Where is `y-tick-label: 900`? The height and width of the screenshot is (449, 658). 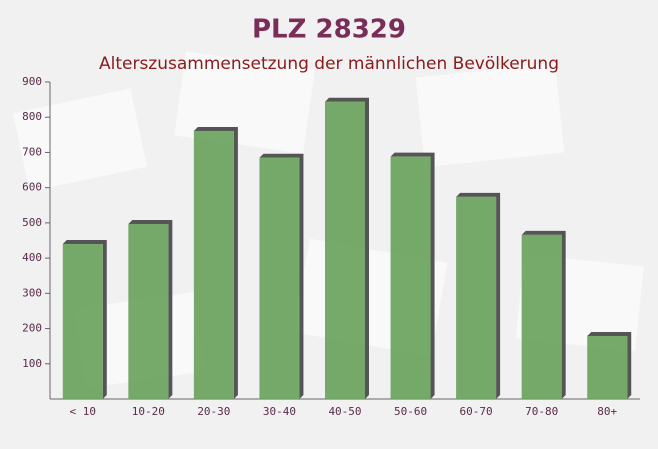
y-tick-label: 900 is located at coordinates (32, 81).